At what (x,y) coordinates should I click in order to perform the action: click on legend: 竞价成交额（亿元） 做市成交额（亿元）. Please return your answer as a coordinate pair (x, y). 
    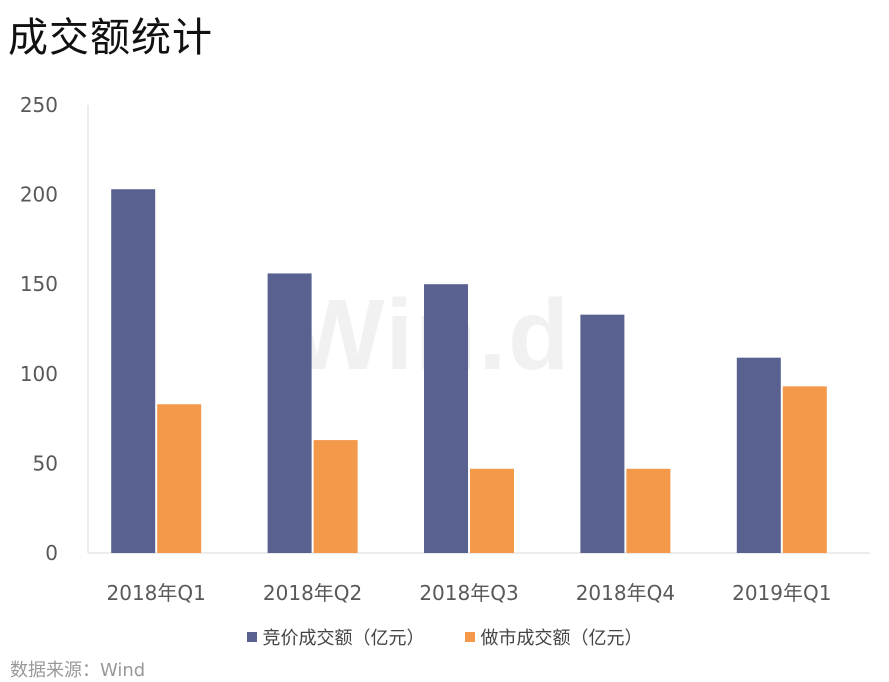
    Looking at the image, I should click on (444, 637).